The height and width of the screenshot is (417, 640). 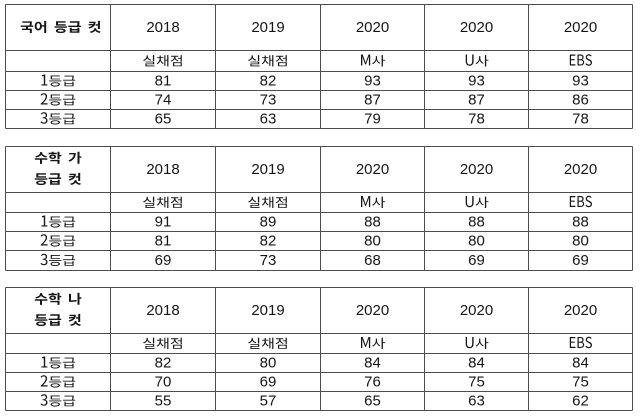 I want to click on svg-text: 74, so click(x=163, y=100).